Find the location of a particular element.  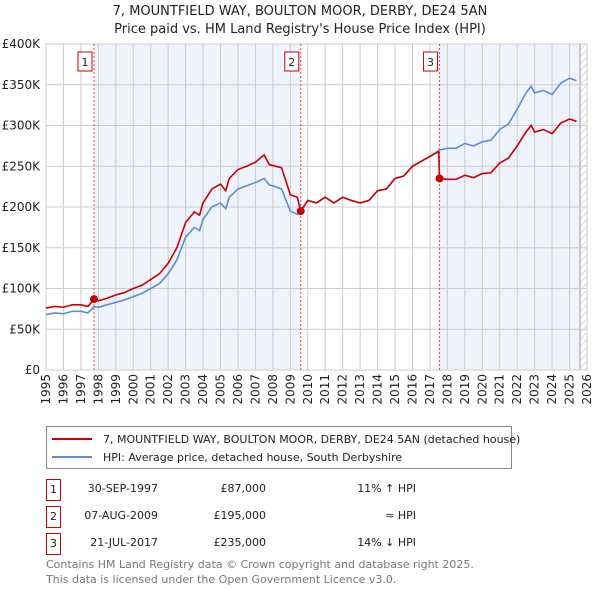

transaction-price: £195,000 is located at coordinates (240, 515).